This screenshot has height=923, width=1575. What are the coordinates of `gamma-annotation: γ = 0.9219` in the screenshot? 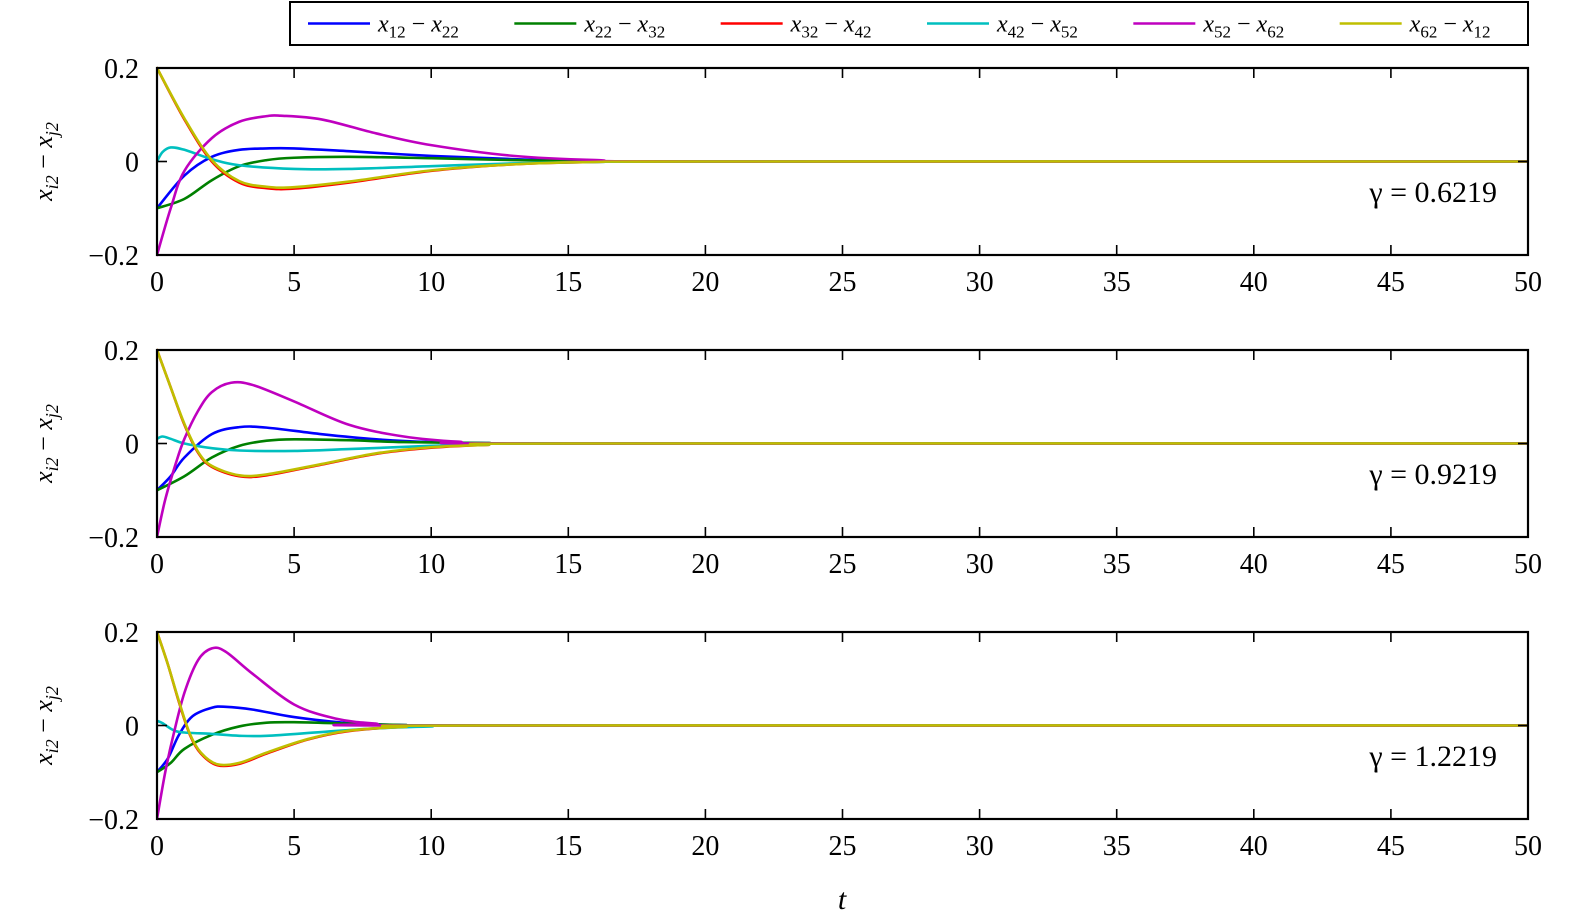 It's located at (1432, 474).